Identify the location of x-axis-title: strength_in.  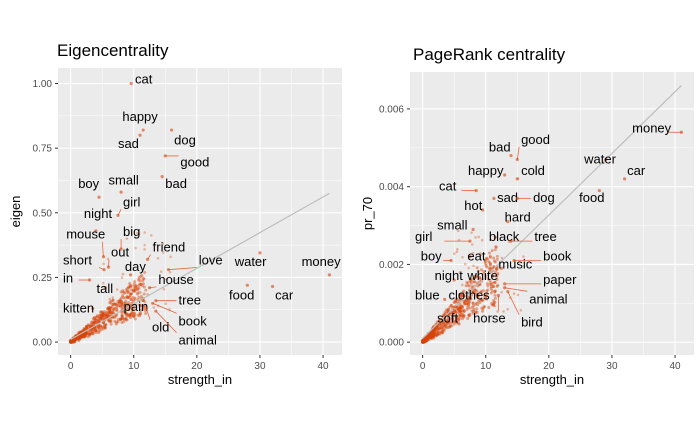
(552, 379).